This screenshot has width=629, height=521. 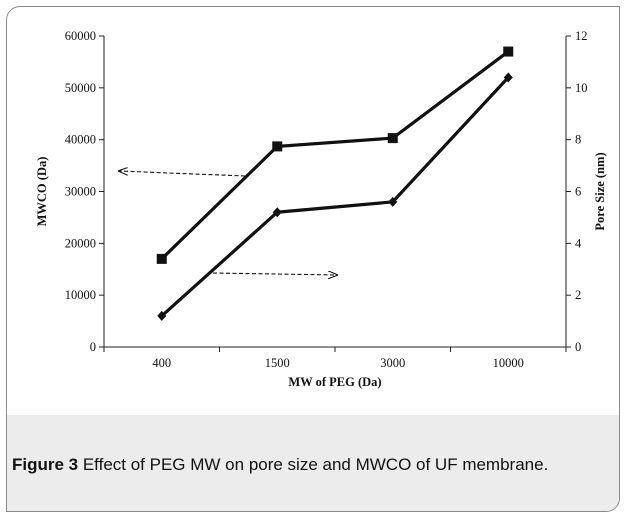 What do you see at coordinates (42, 192) in the screenshot?
I see `left-y-axis-label: MWCO (Da)` at bounding box center [42, 192].